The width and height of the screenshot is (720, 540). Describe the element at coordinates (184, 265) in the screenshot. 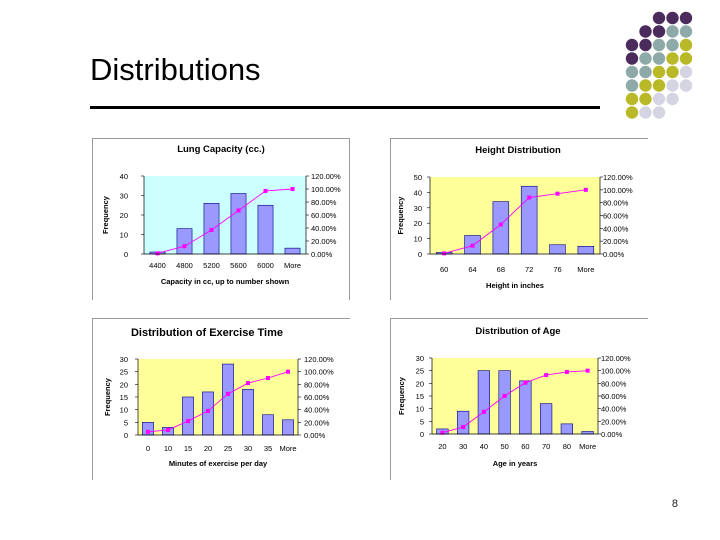

I see `x-tick-label: 4800` at that location.